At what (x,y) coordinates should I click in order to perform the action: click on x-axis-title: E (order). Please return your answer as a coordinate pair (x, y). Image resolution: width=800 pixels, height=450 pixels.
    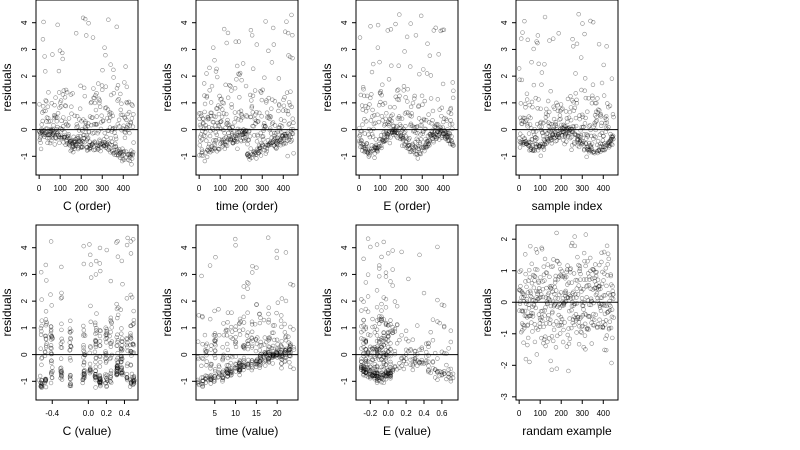
    Looking at the image, I should click on (406, 206).